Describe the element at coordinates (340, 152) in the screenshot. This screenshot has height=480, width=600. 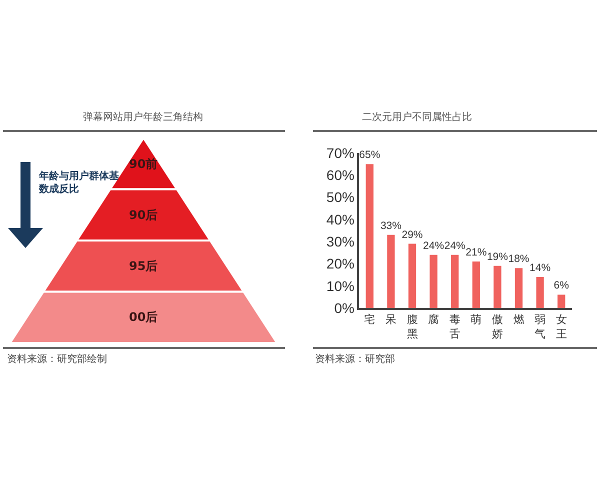
I see `y-tick-label: 70%` at that location.